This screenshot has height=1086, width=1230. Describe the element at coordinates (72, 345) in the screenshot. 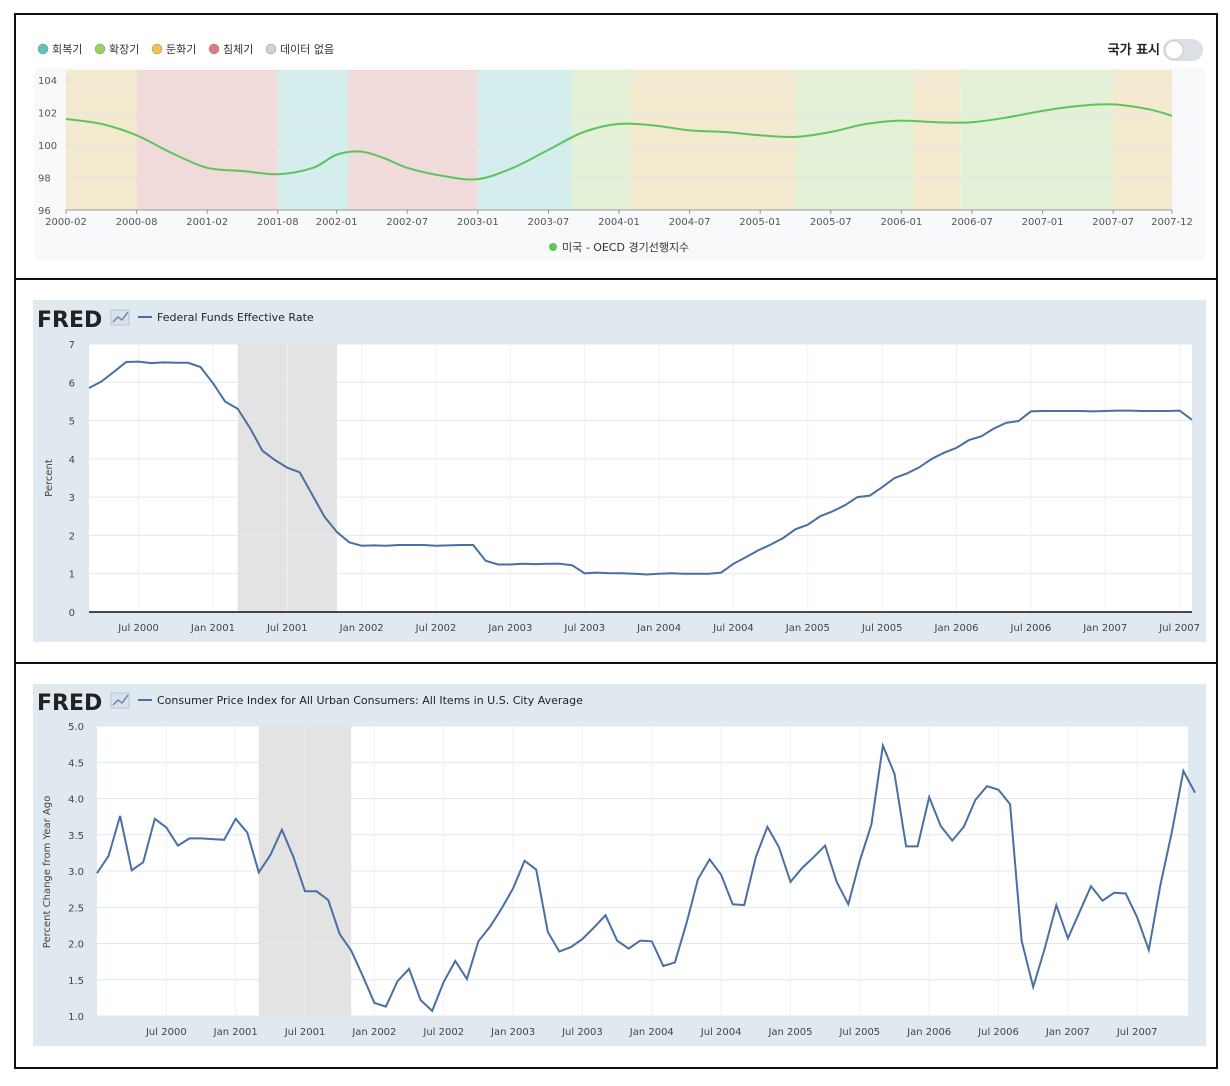

I see `y-tick-label: 7` at that location.